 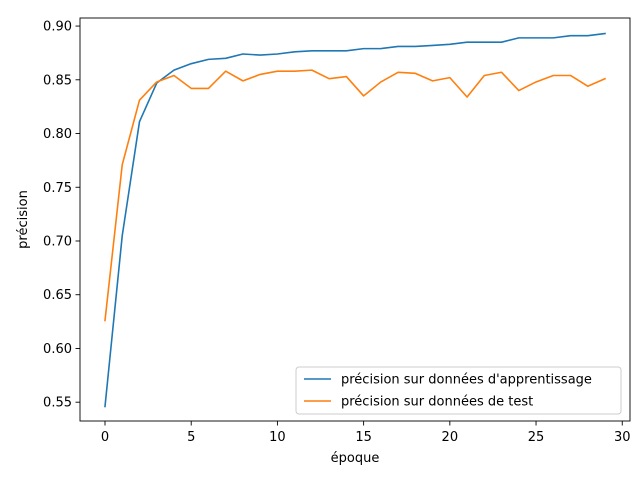 I want to click on y-tick-label: 0.90, so click(x=57, y=27).